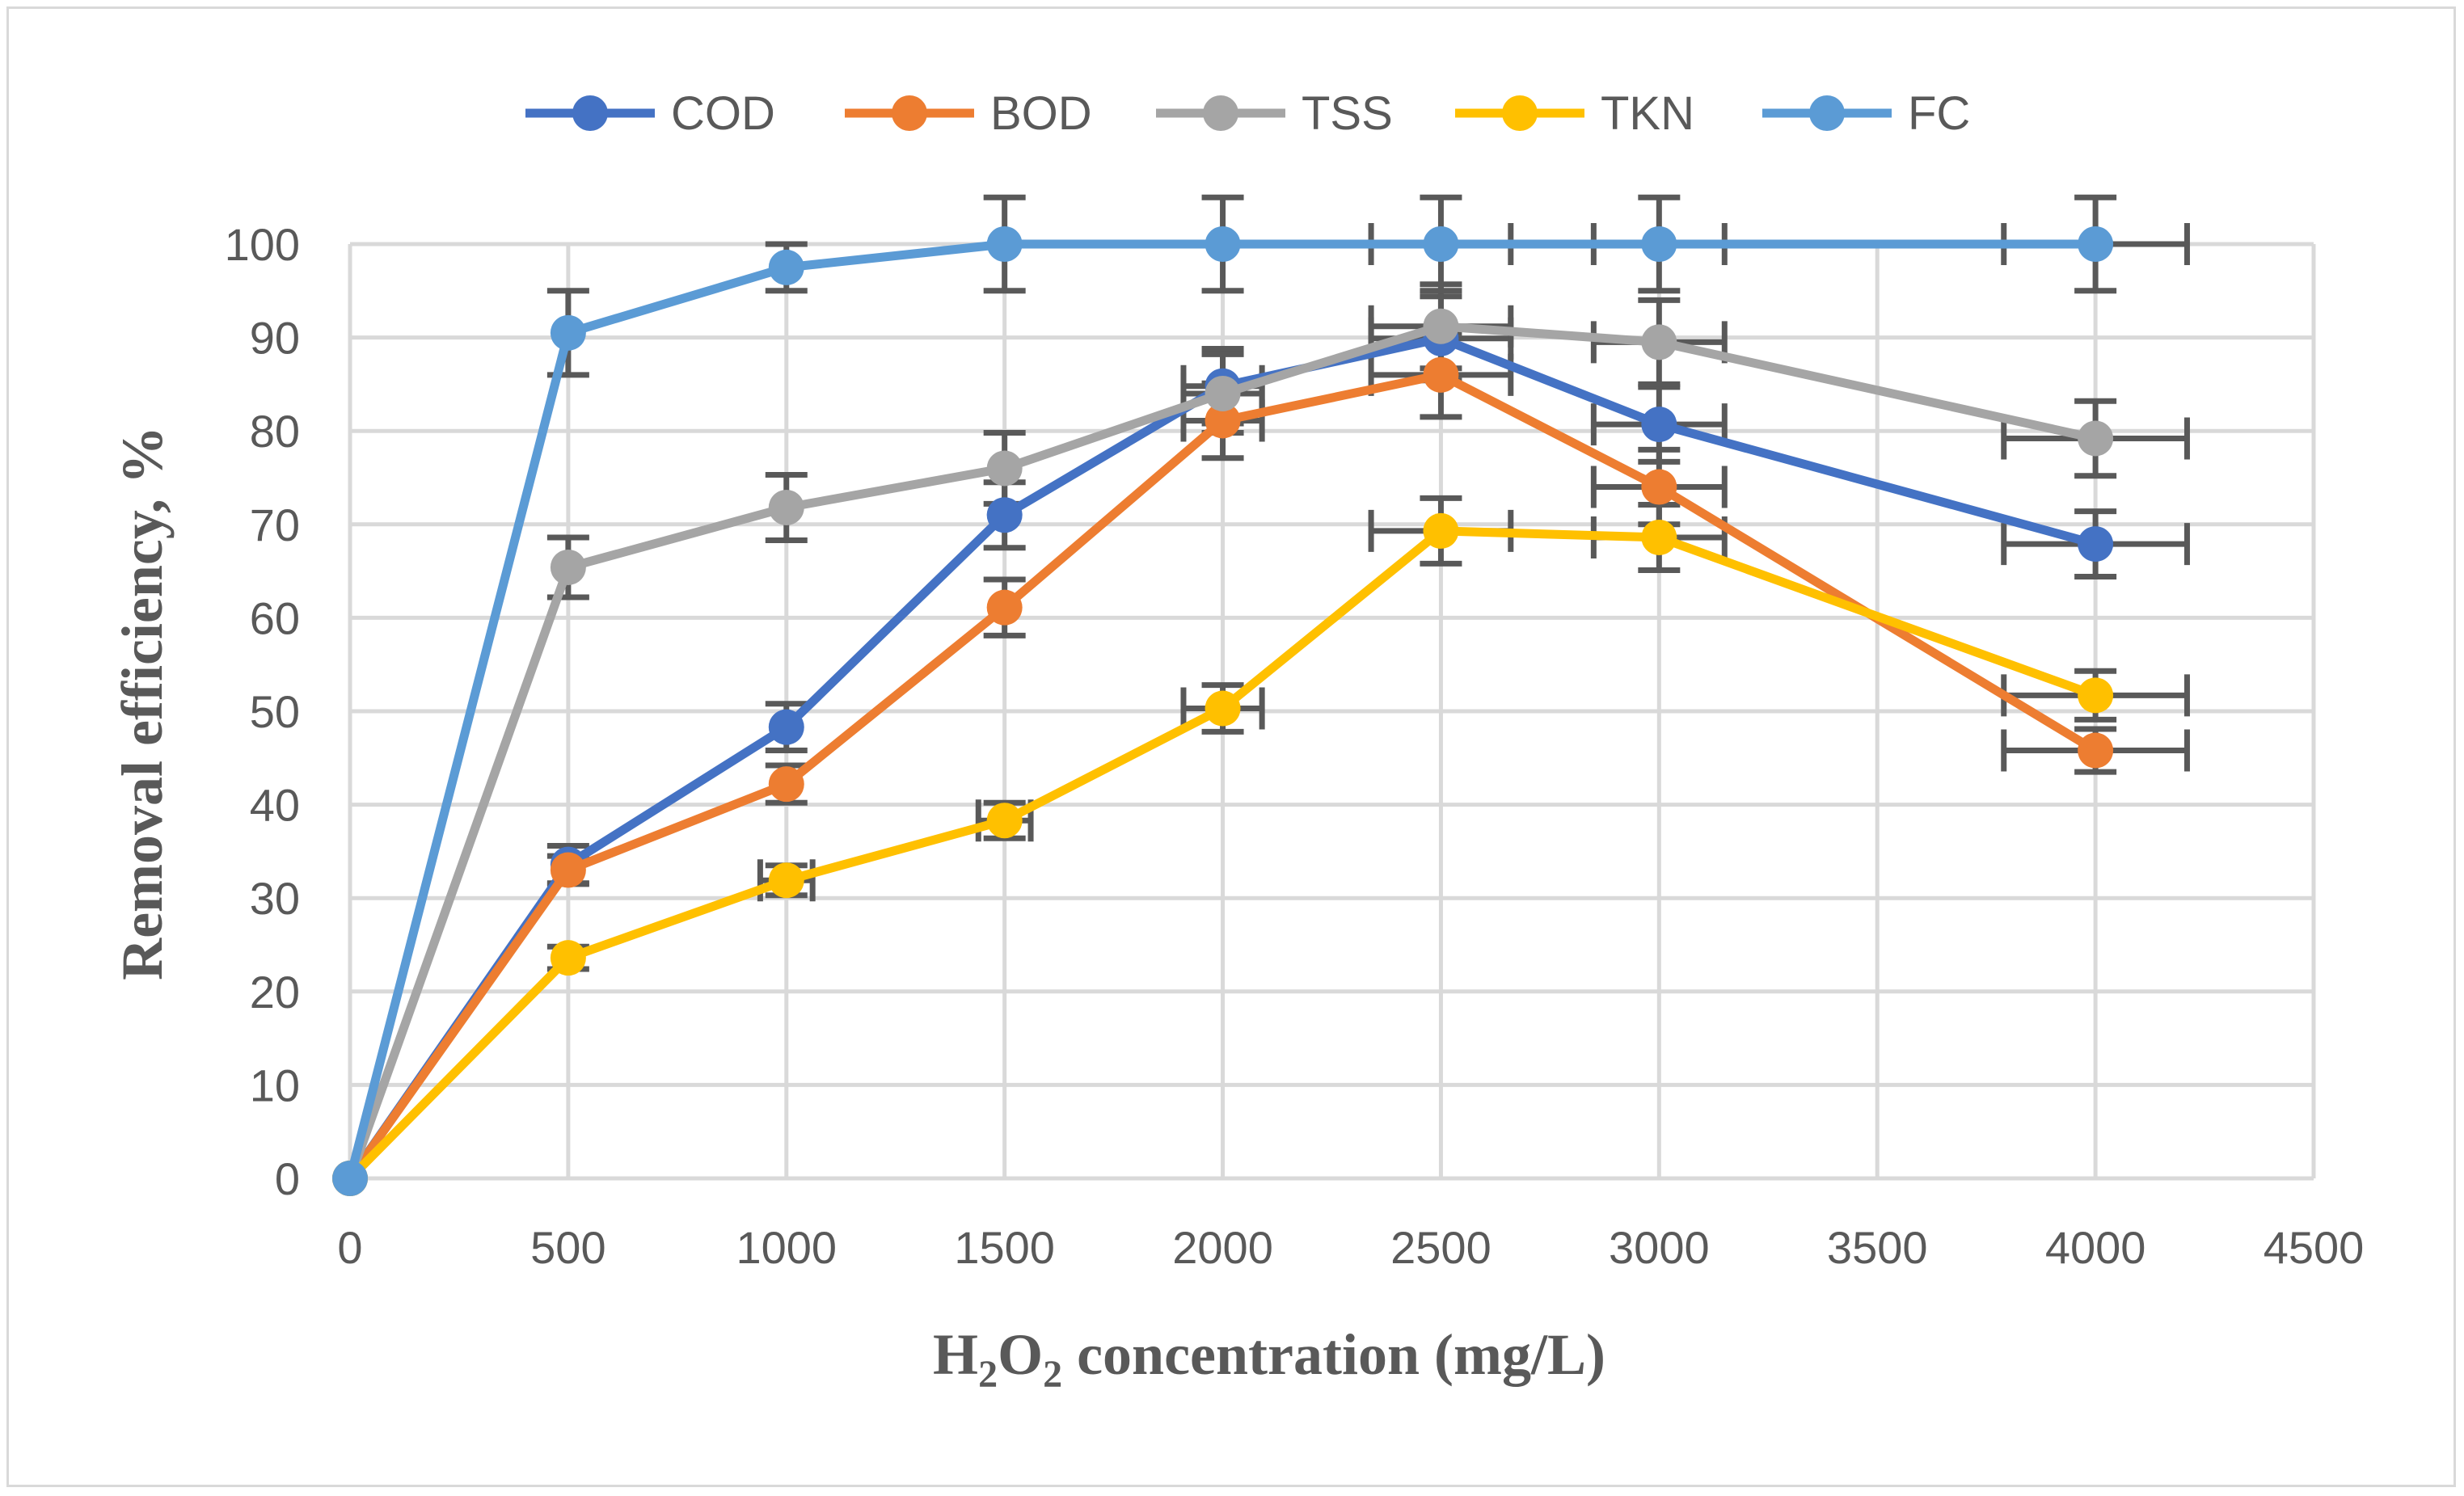 This screenshot has width=2464, height=1496. What do you see at coordinates (1348, 113) in the screenshot?
I see `legend-label-tss: TSS` at bounding box center [1348, 113].